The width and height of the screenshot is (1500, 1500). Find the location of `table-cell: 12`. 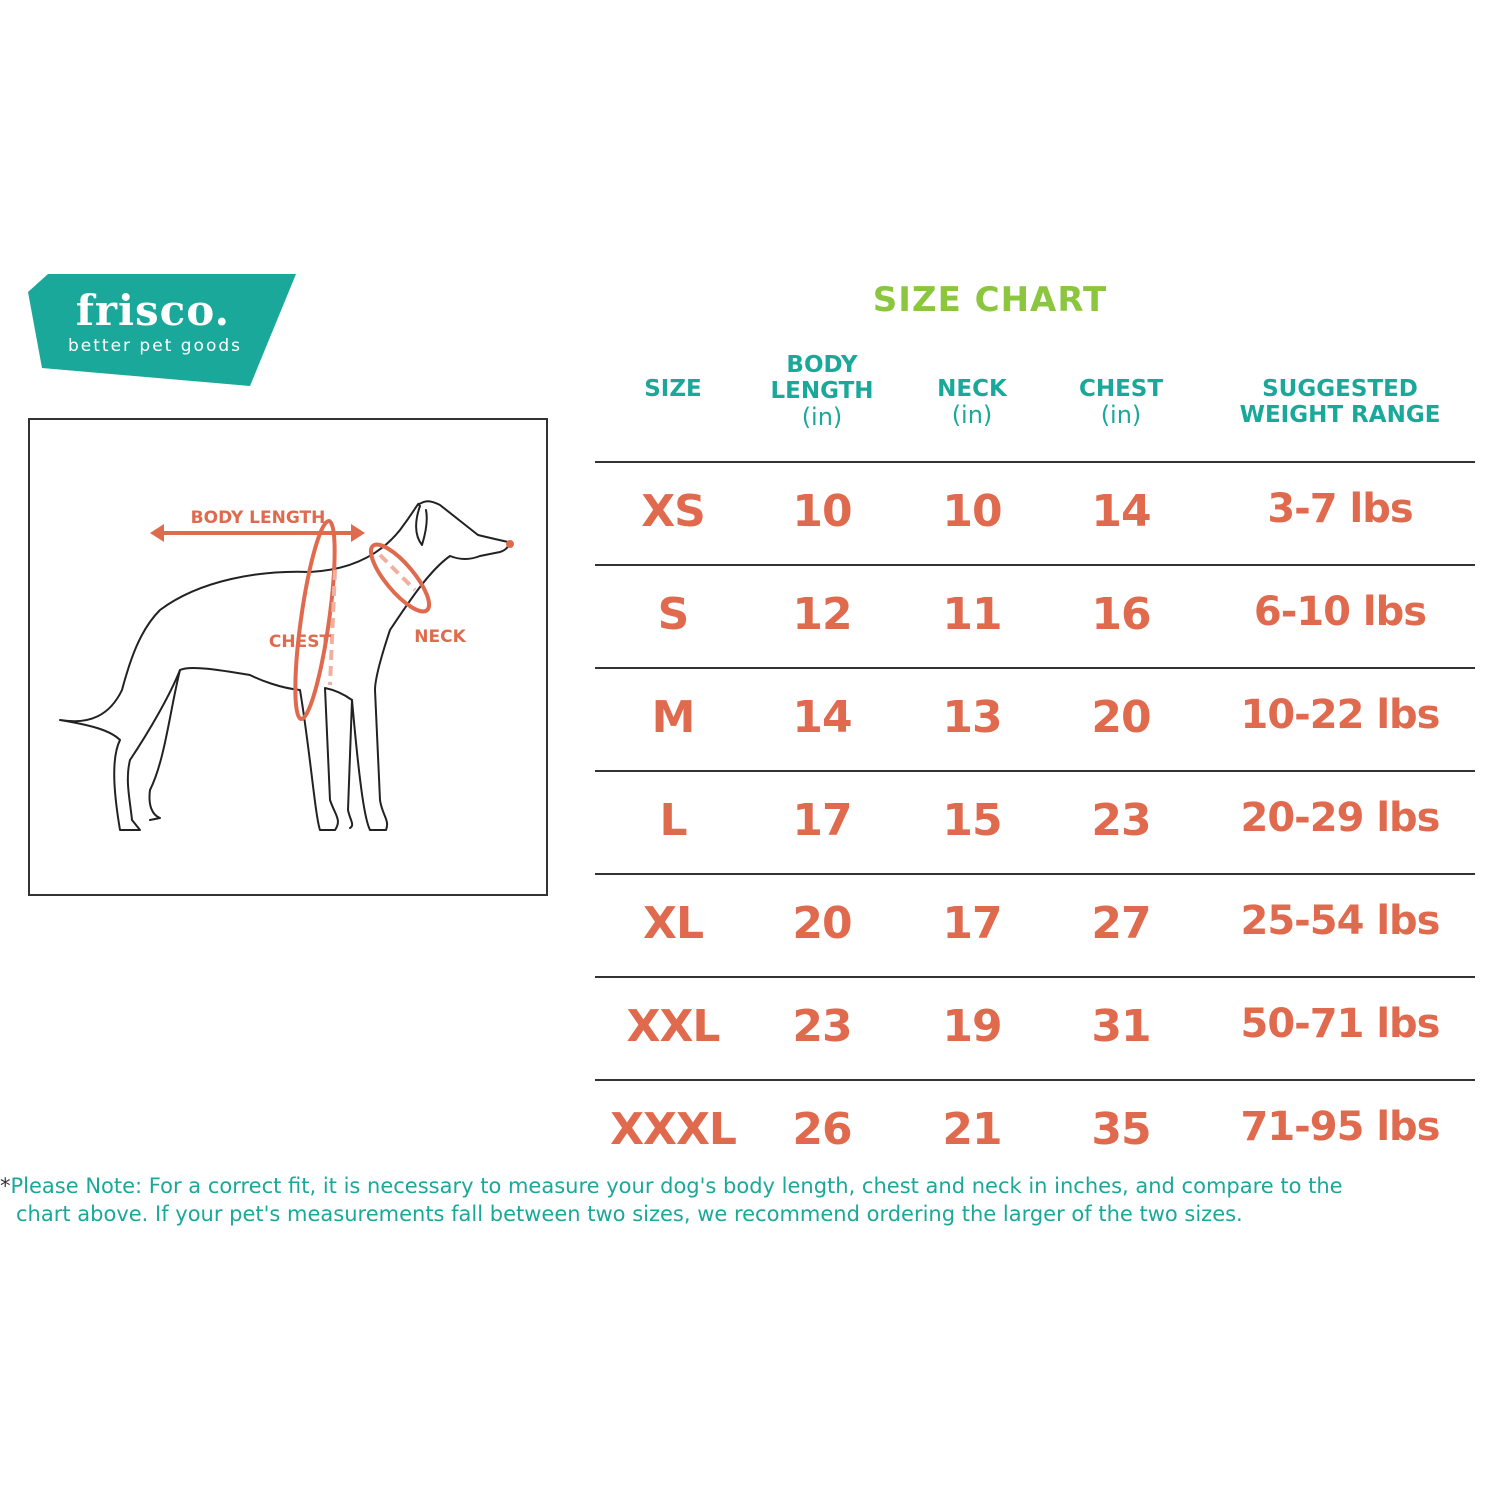

table-cell: 12 is located at coordinates (822, 614).